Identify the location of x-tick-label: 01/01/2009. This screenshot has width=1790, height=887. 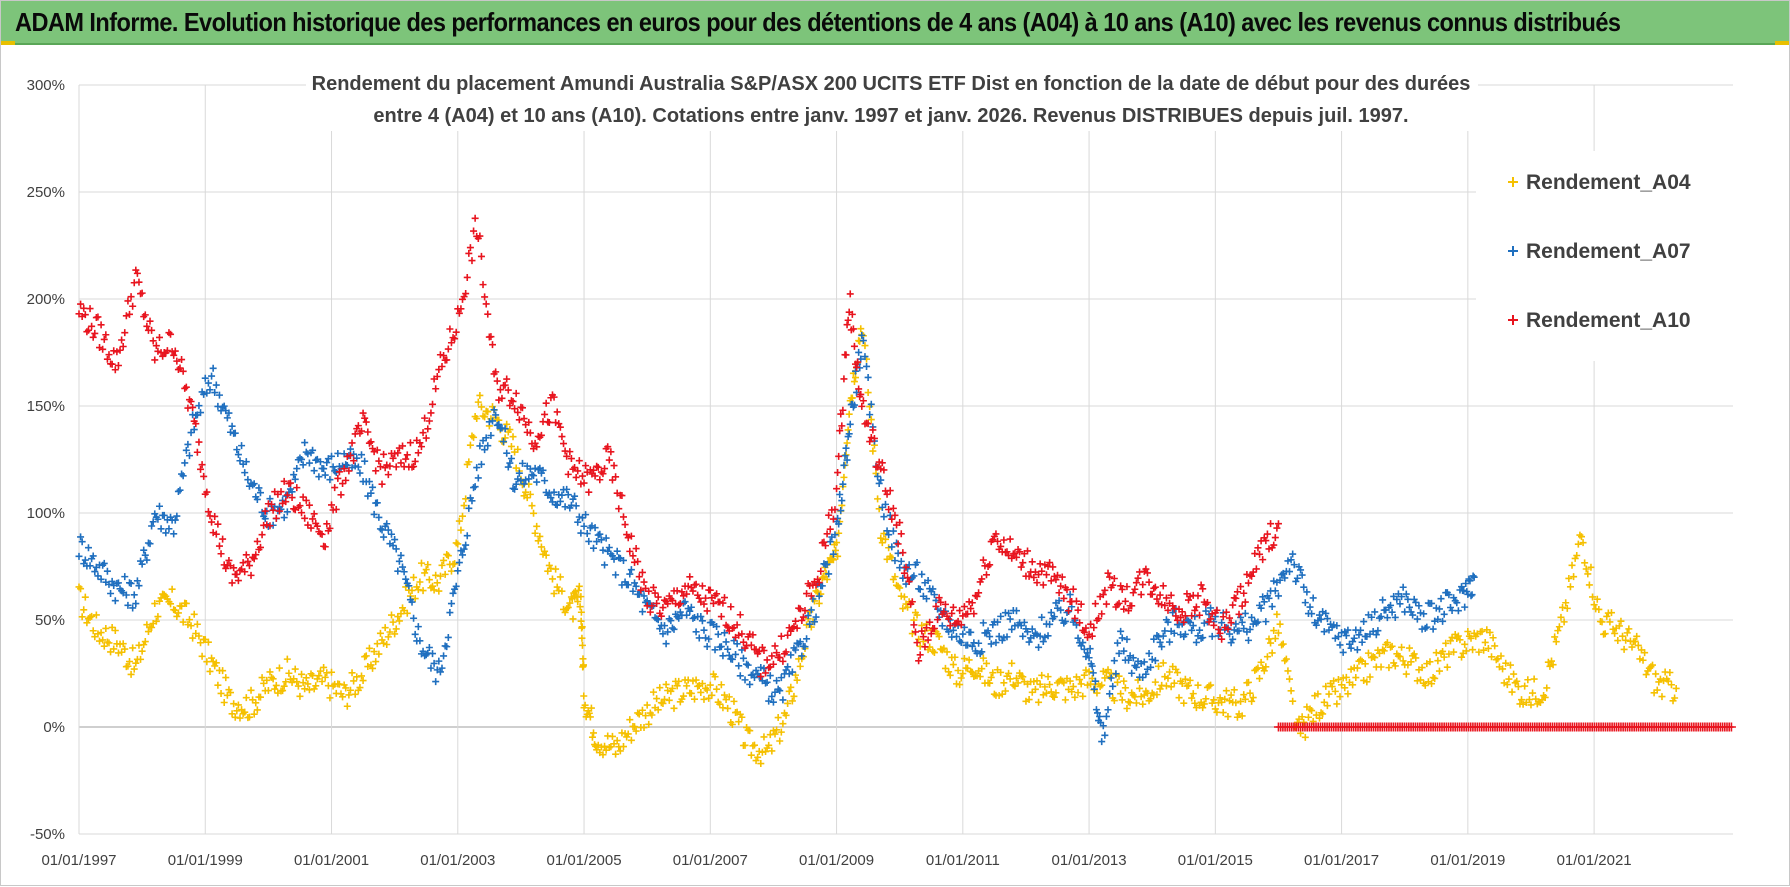
(836, 860).